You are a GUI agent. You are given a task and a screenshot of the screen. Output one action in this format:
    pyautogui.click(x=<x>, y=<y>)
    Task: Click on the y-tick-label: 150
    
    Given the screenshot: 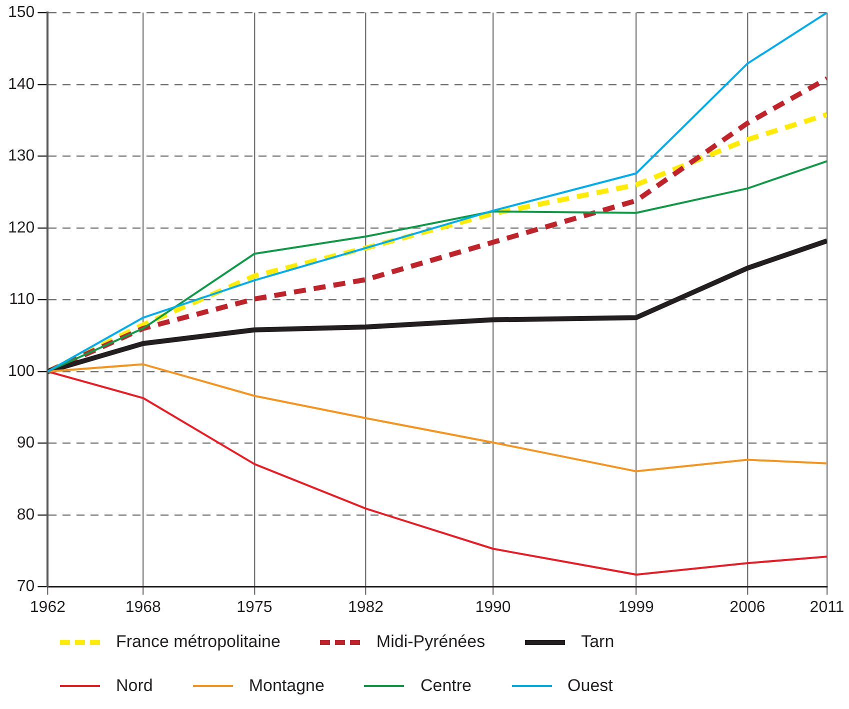 What is the action you would take?
    pyautogui.click(x=21, y=13)
    